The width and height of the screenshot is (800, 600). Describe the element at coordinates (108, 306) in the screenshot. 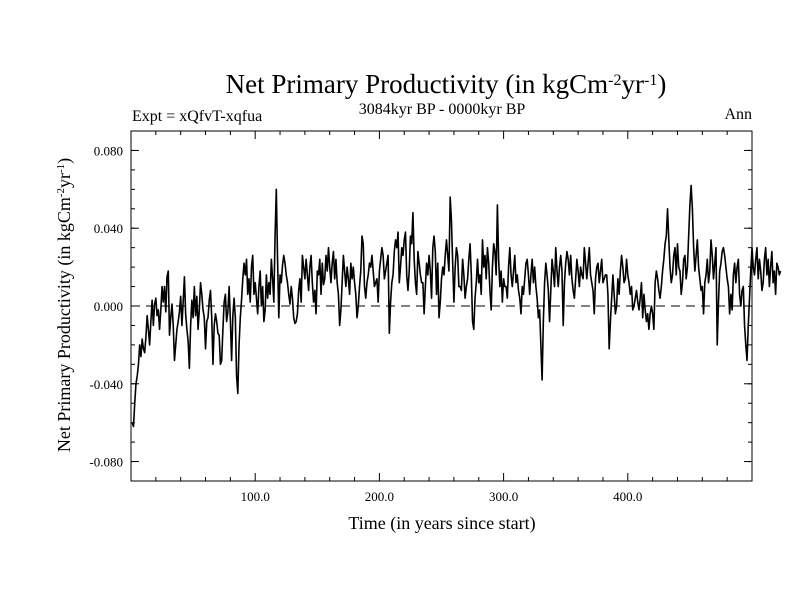

I see `y-tick-label: 0.000` at that location.